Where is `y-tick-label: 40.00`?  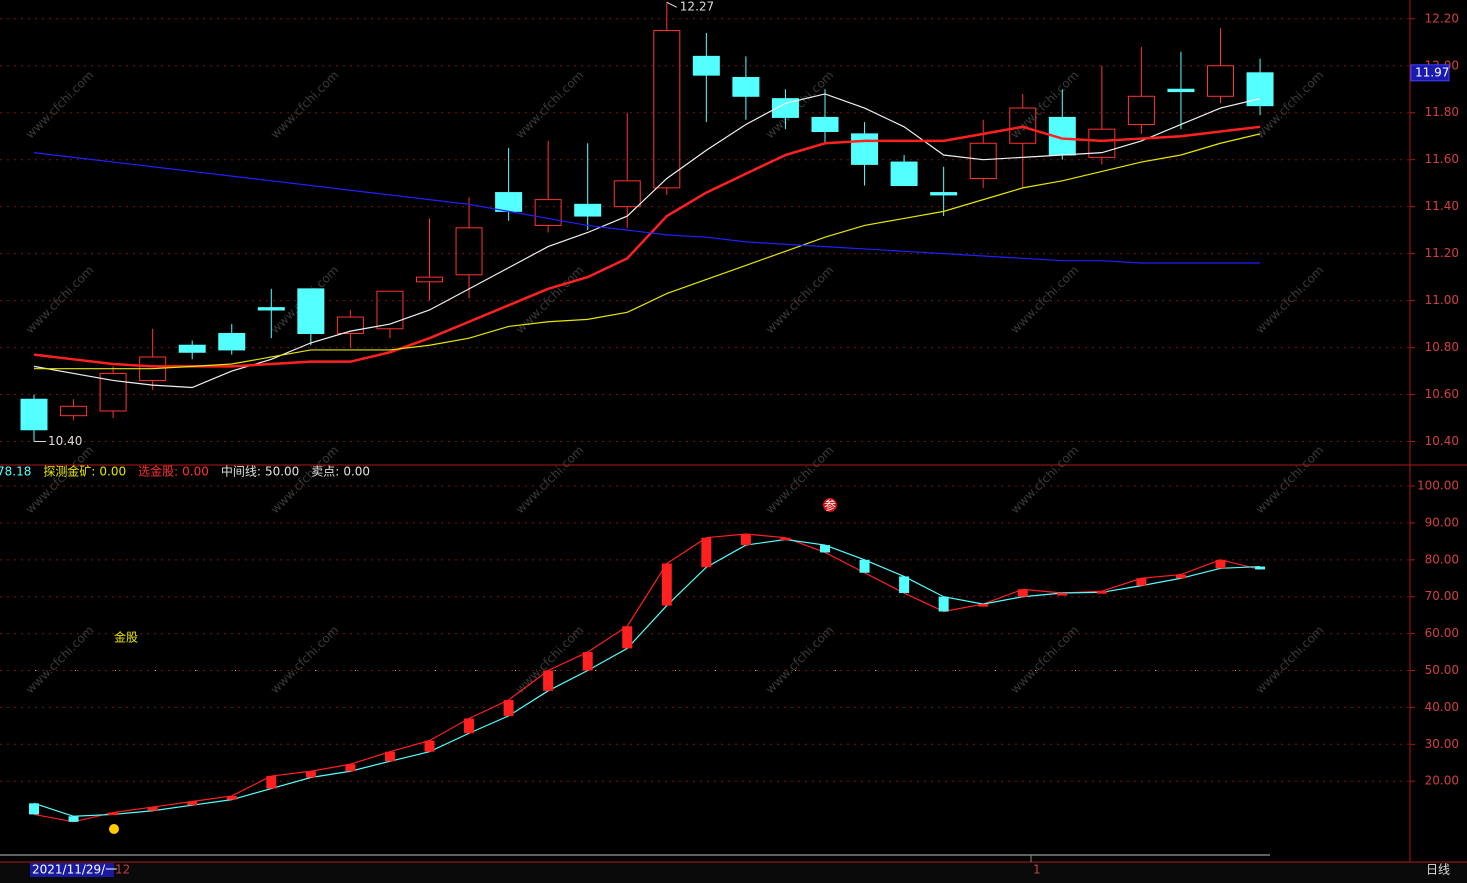 y-tick-label: 40.00 is located at coordinates (1442, 707).